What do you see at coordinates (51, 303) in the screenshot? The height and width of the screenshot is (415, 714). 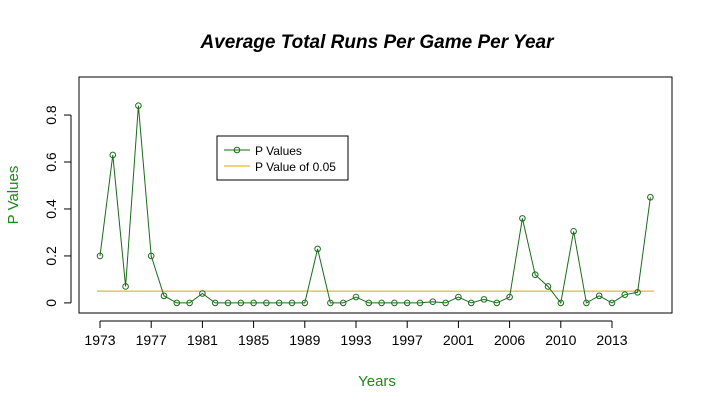 I see `y-tick-label: 0` at bounding box center [51, 303].